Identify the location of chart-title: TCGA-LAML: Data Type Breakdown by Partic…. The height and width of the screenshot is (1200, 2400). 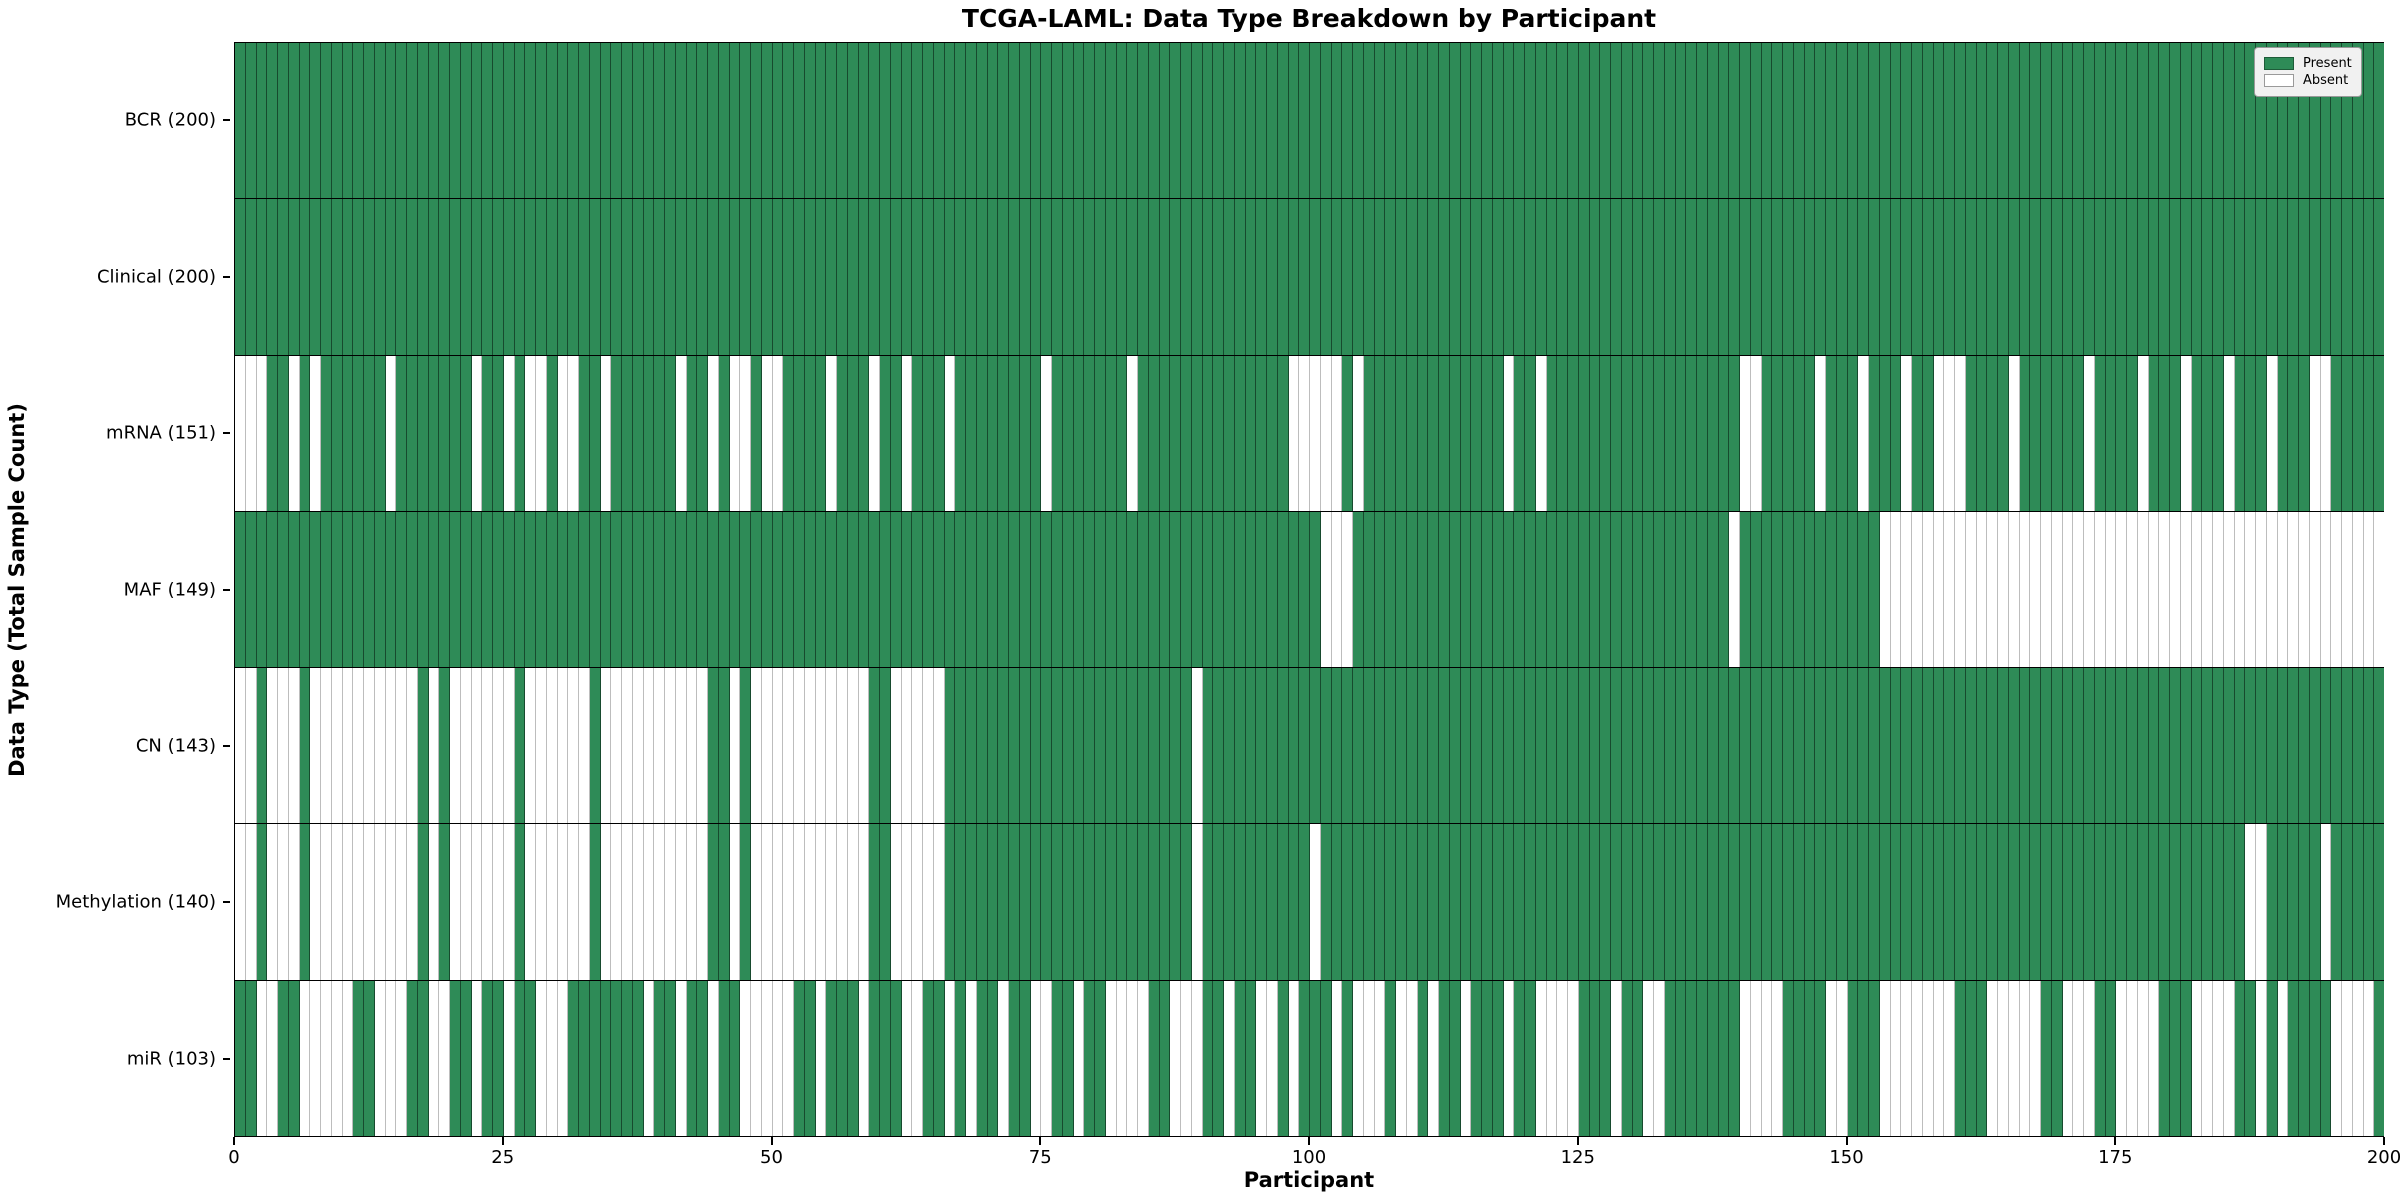
(1309, 18).